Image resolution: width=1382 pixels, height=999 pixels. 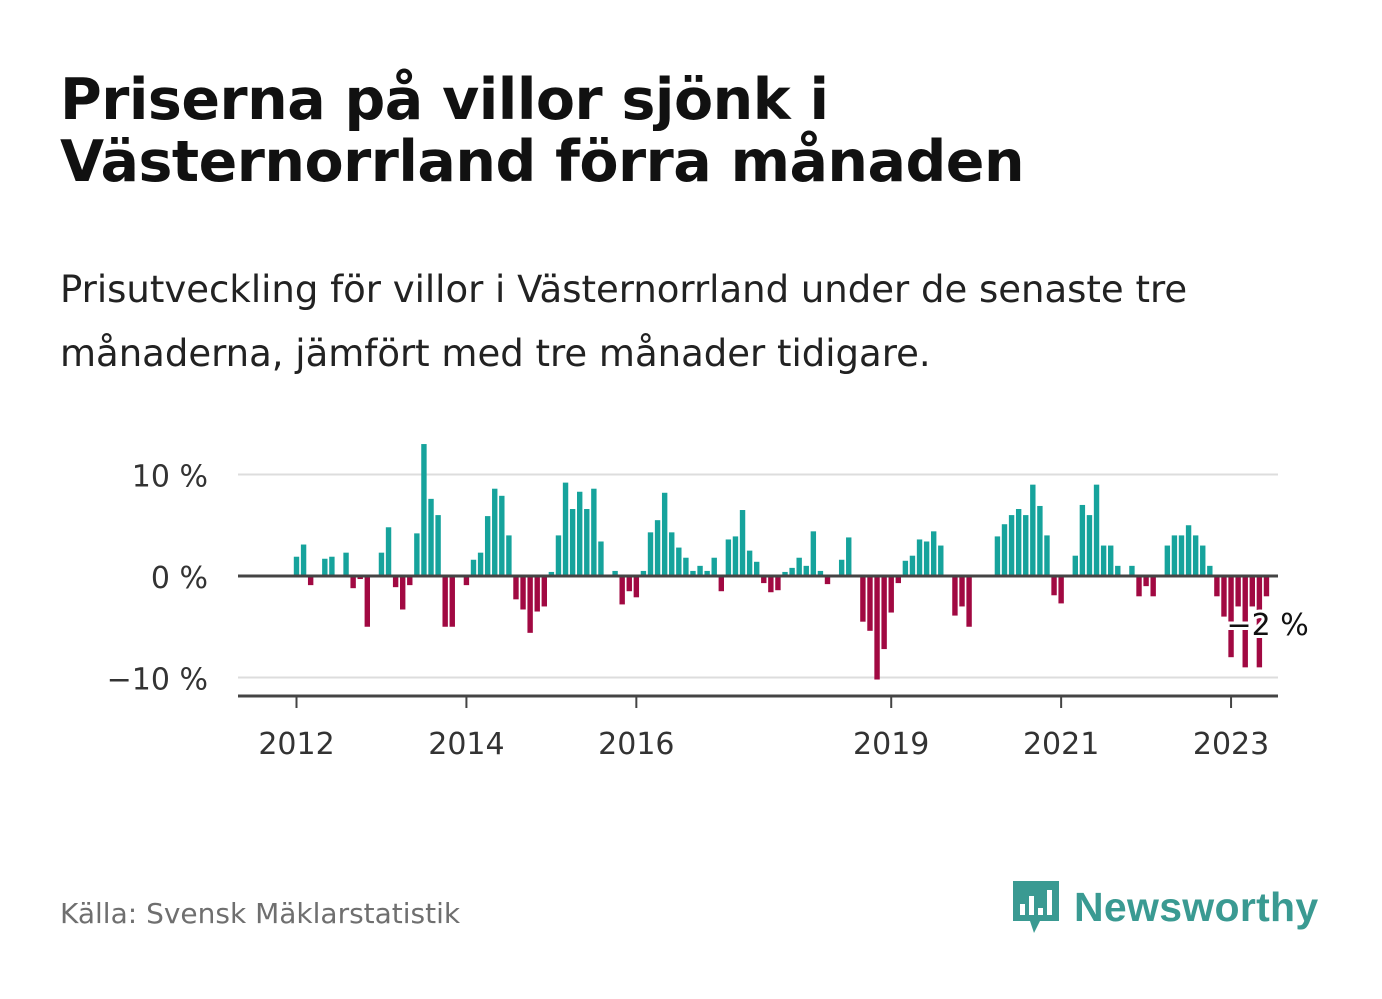 What do you see at coordinates (466, 744) in the screenshot?
I see `x-tick-label: 2014` at bounding box center [466, 744].